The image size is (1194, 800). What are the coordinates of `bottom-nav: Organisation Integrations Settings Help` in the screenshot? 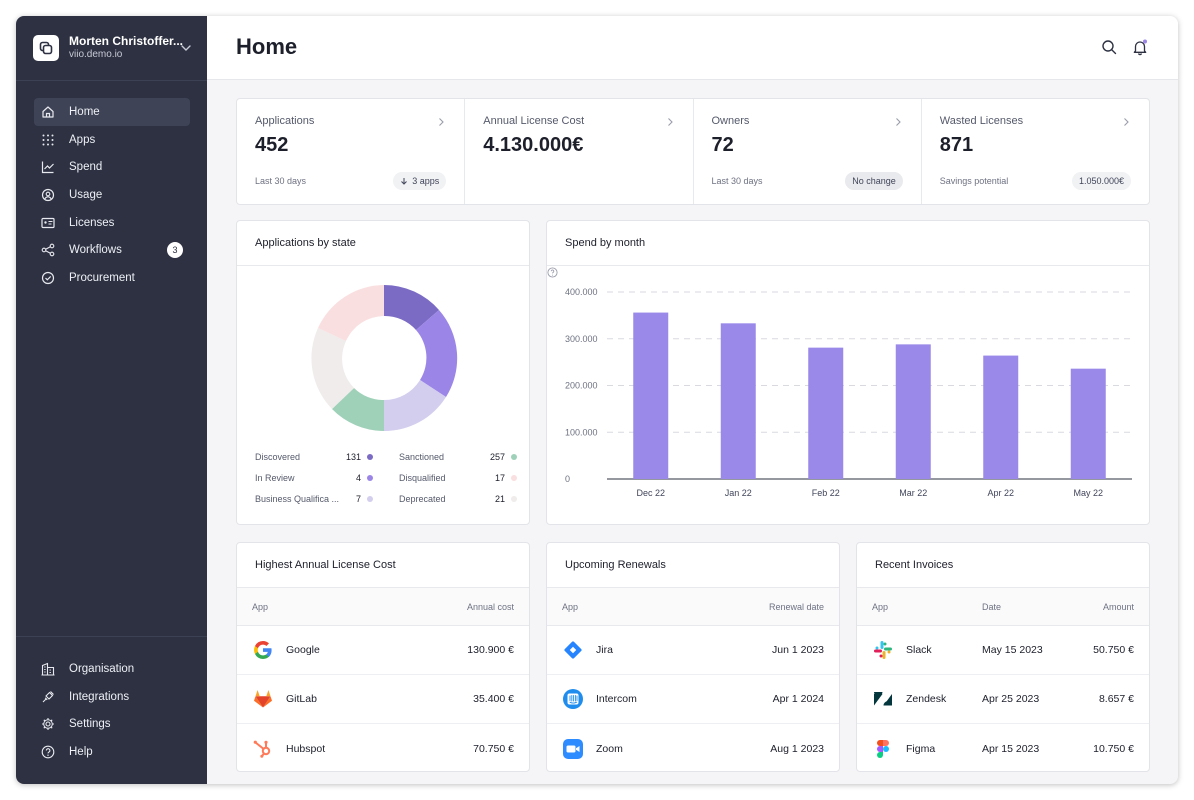 It's located at (112, 710).